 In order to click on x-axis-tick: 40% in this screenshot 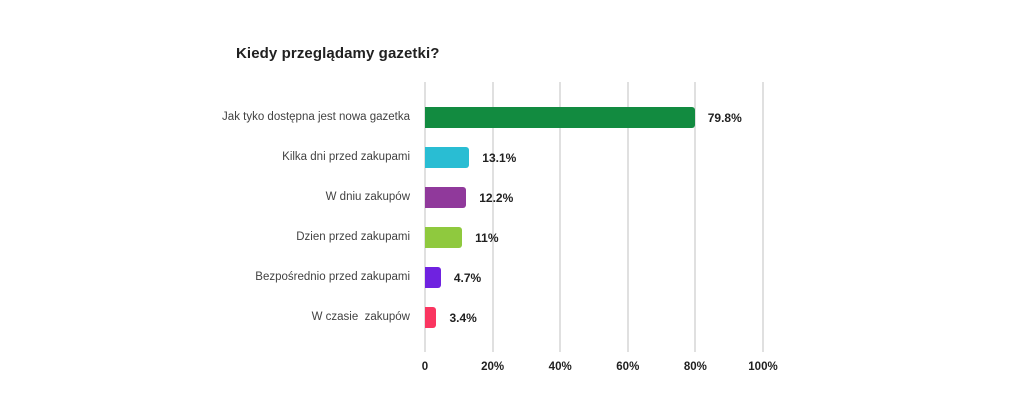, I will do `click(560, 367)`.